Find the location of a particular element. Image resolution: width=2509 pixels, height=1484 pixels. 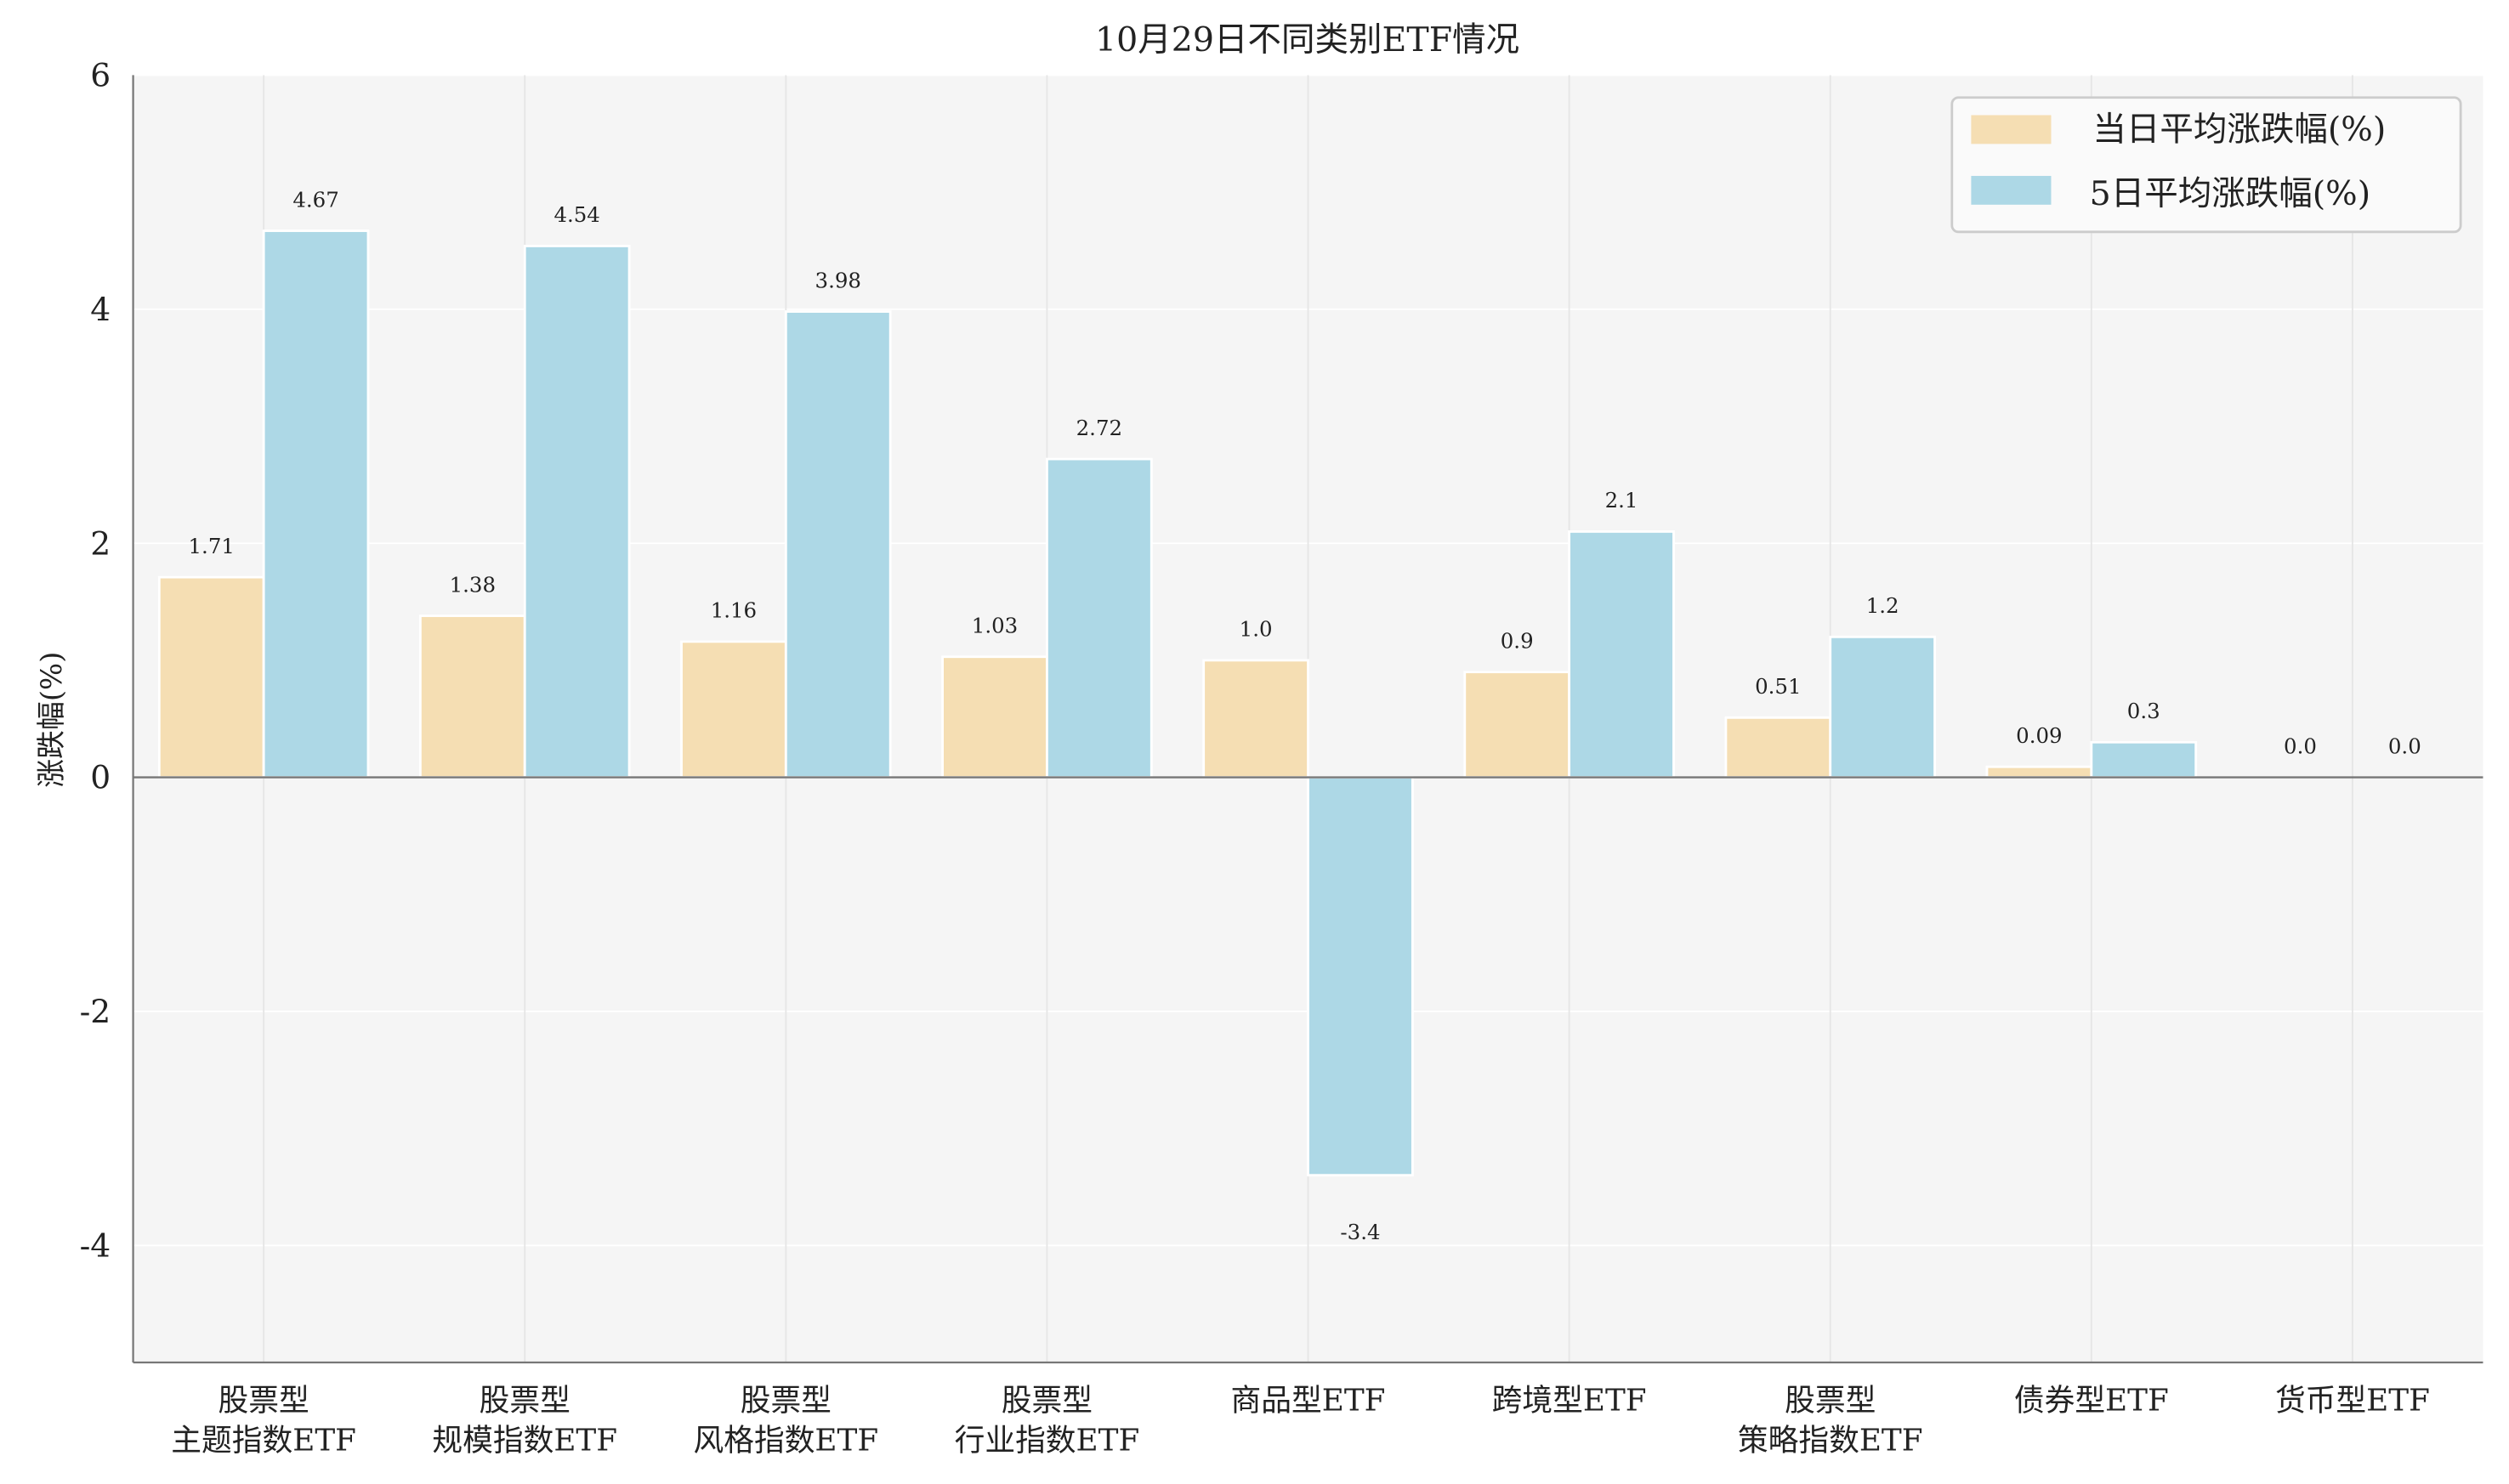

data-label: 1.16 is located at coordinates (734, 610).